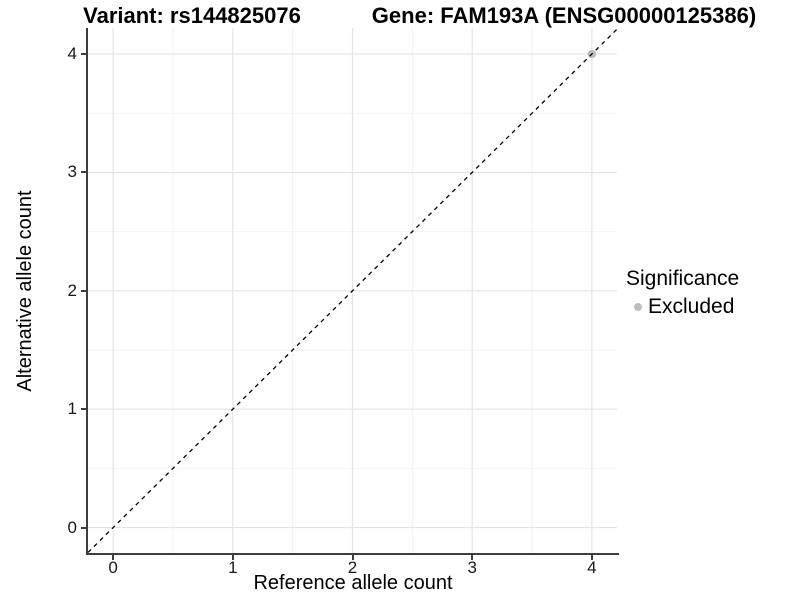 This screenshot has width=800, height=600. Describe the element at coordinates (352, 554) in the screenshot. I see `x-axis-line` at that location.